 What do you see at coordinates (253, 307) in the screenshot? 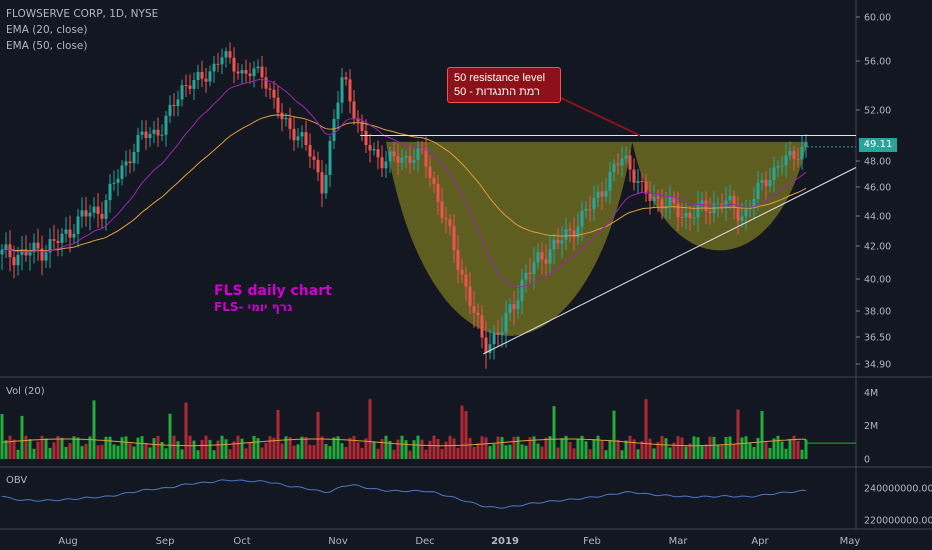
I see `fls-annotation-subtitle: FLS- גרף יומי` at bounding box center [253, 307].